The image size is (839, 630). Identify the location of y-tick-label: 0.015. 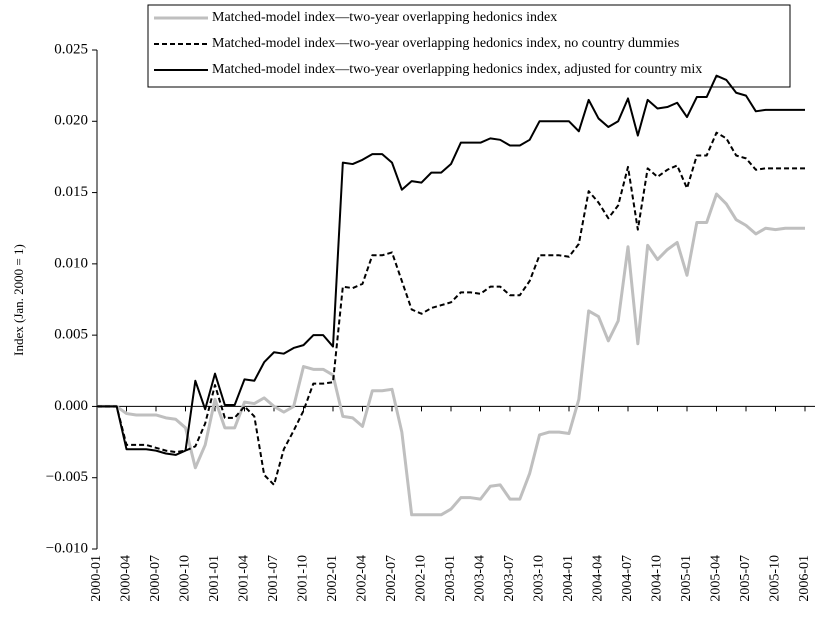
(71, 192).